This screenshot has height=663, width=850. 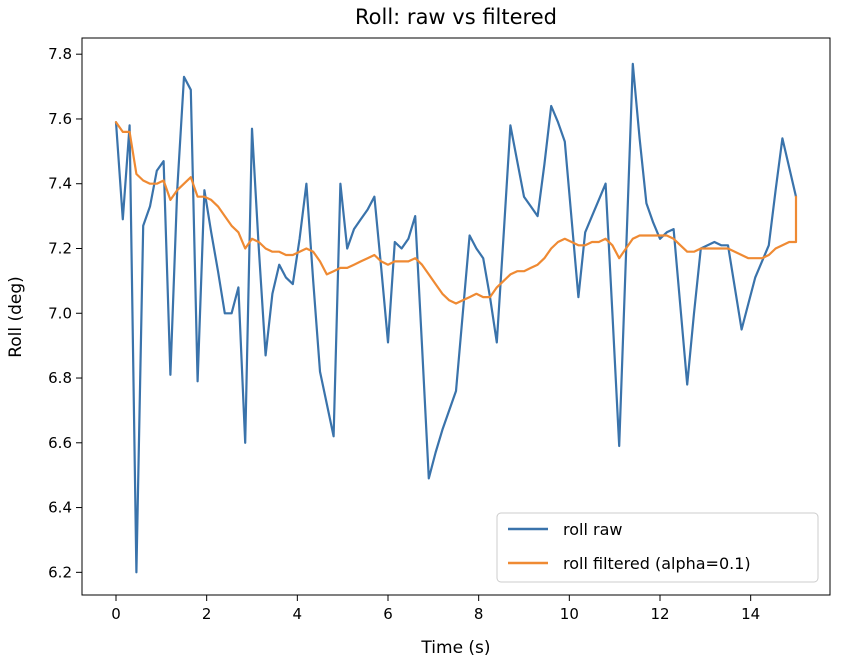 What do you see at coordinates (455, 648) in the screenshot?
I see `x-axis-label: Time (s)` at bounding box center [455, 648].